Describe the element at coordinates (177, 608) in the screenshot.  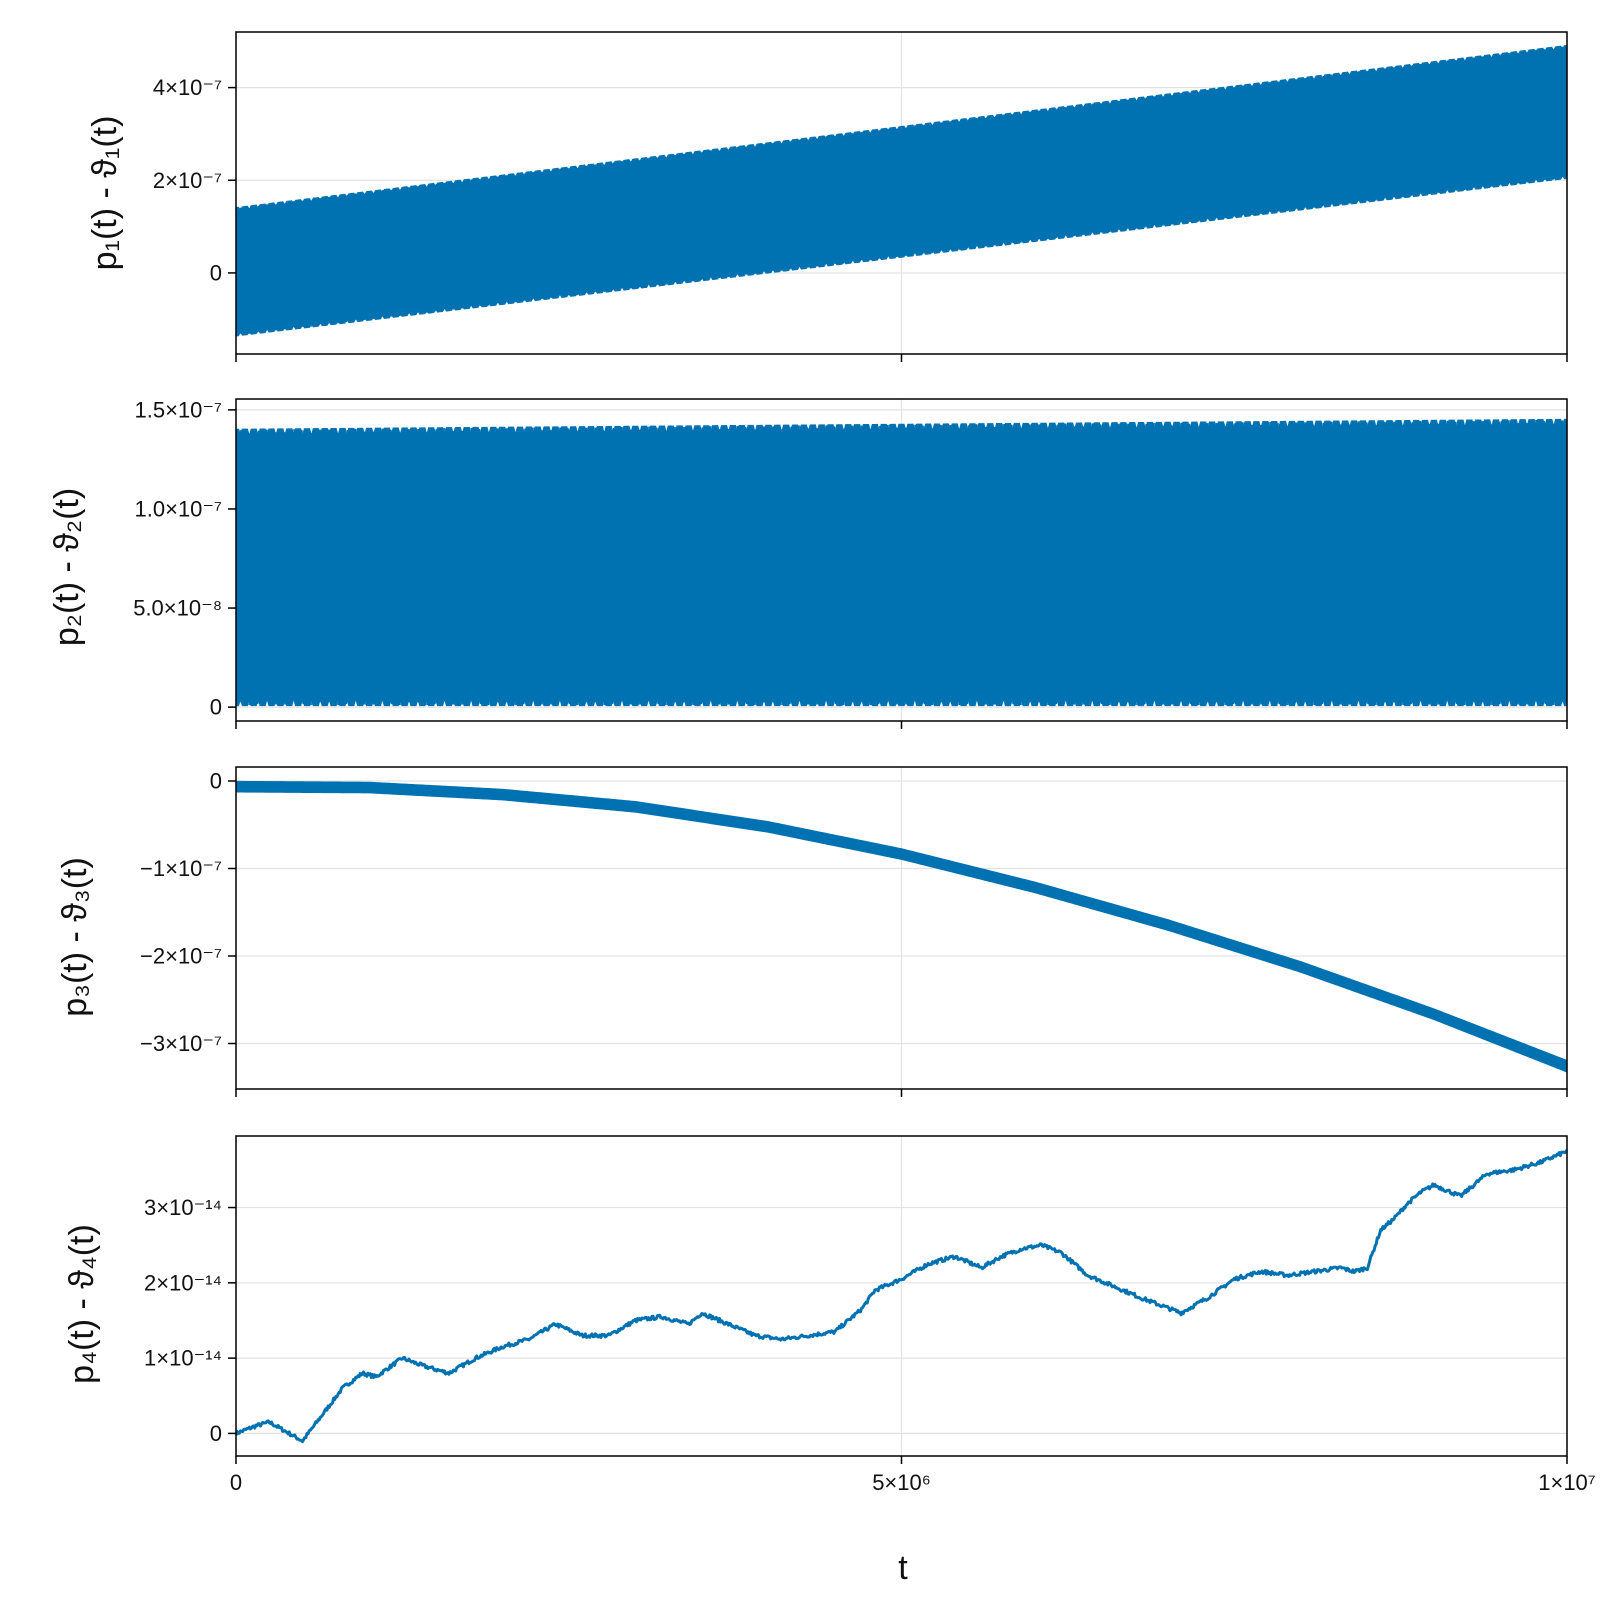
I see `y-tick-label: 5.0×10⁻⁸` at that location.